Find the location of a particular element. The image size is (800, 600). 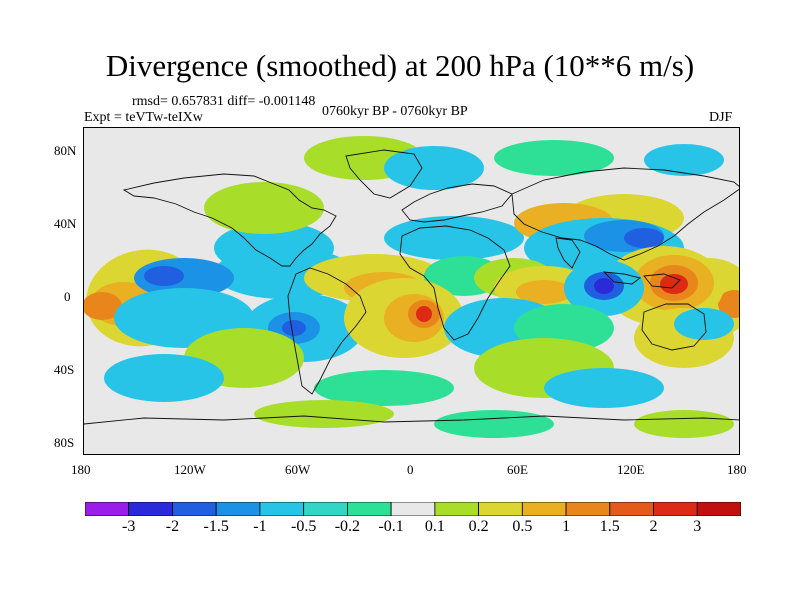

colorbar is located at coordinates (413, 509).